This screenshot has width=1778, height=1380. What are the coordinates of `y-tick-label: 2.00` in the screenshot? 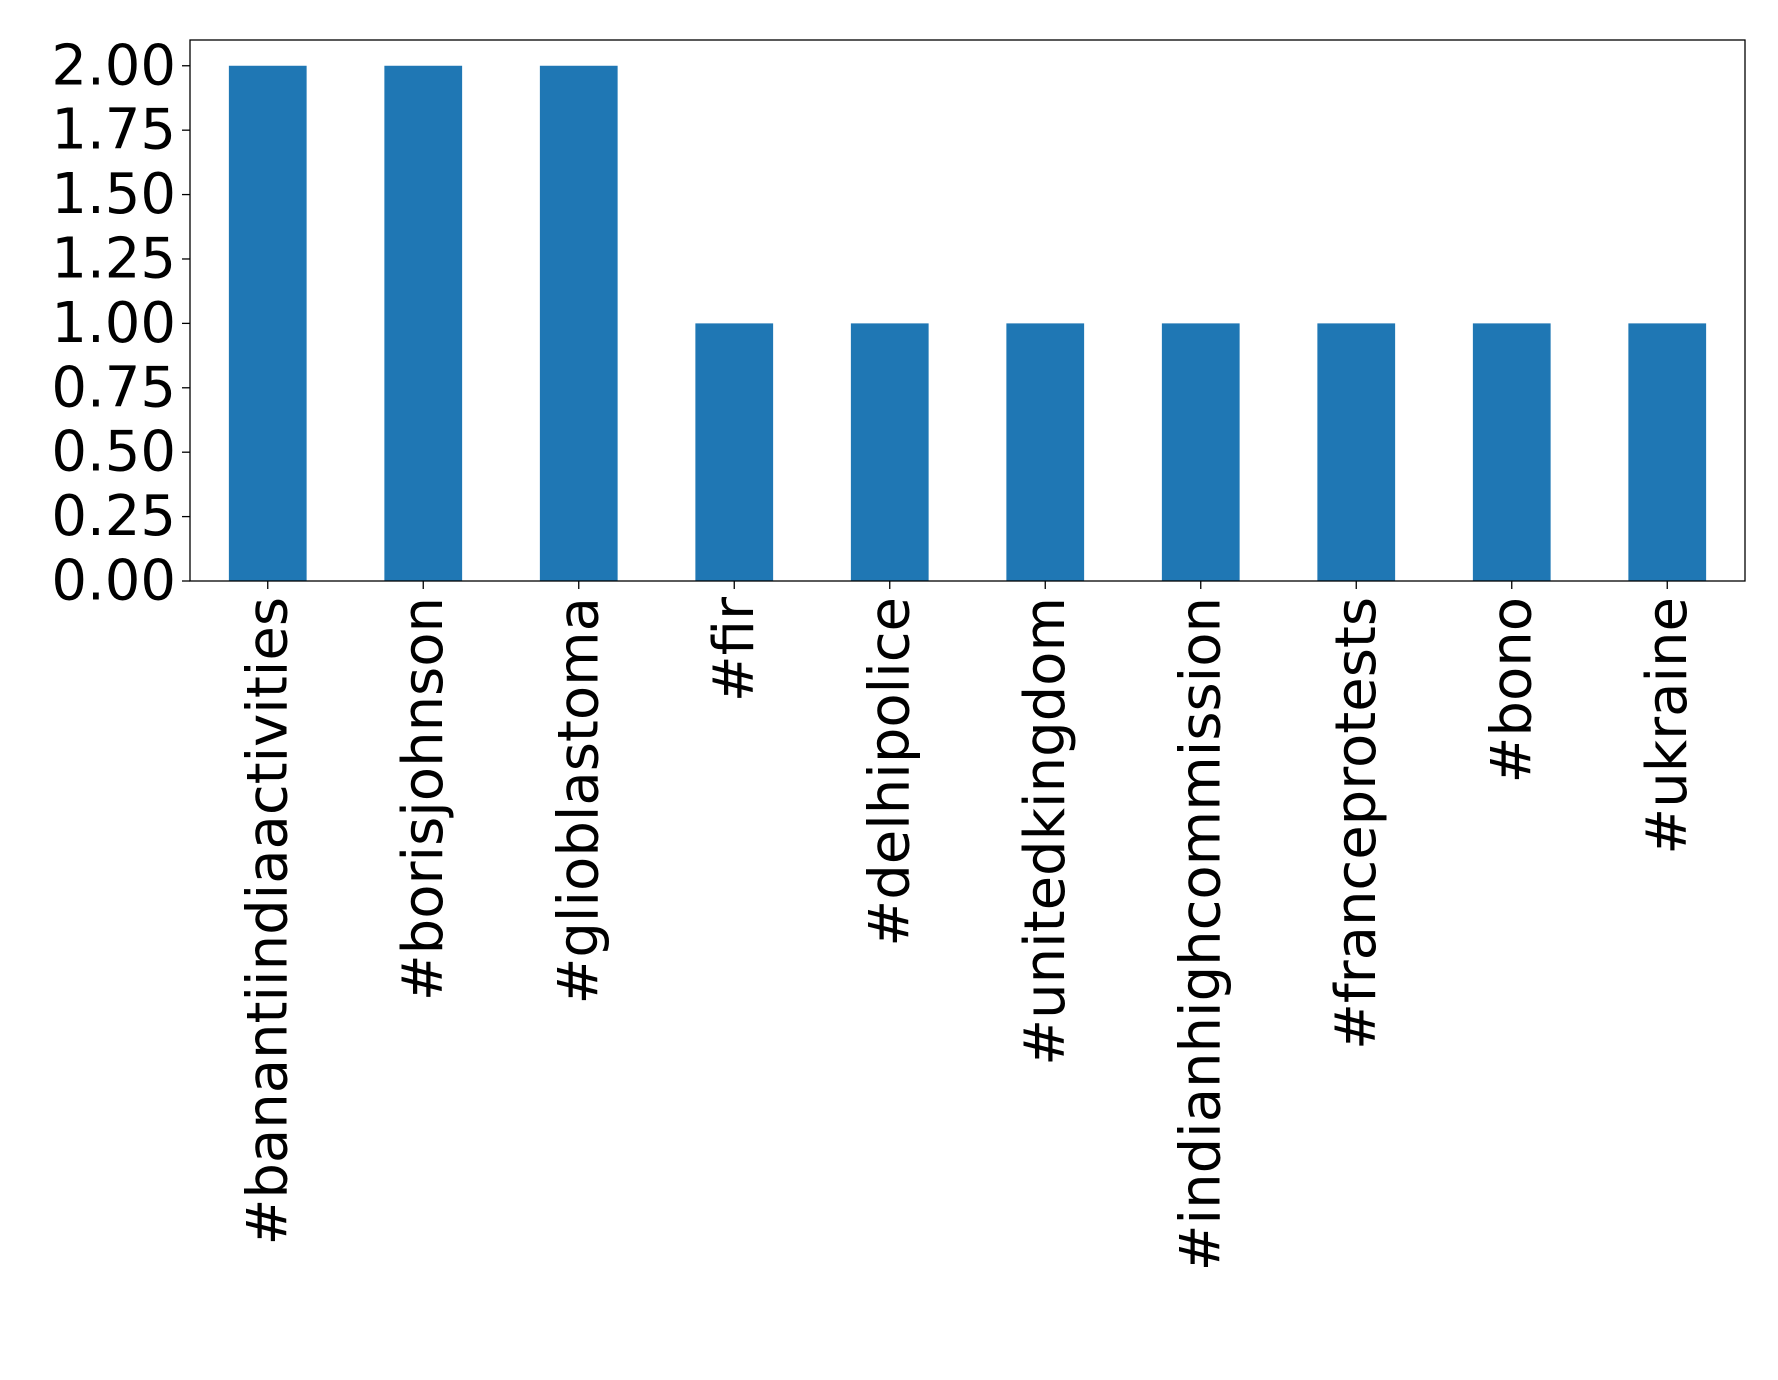 It's located at (113, 65).